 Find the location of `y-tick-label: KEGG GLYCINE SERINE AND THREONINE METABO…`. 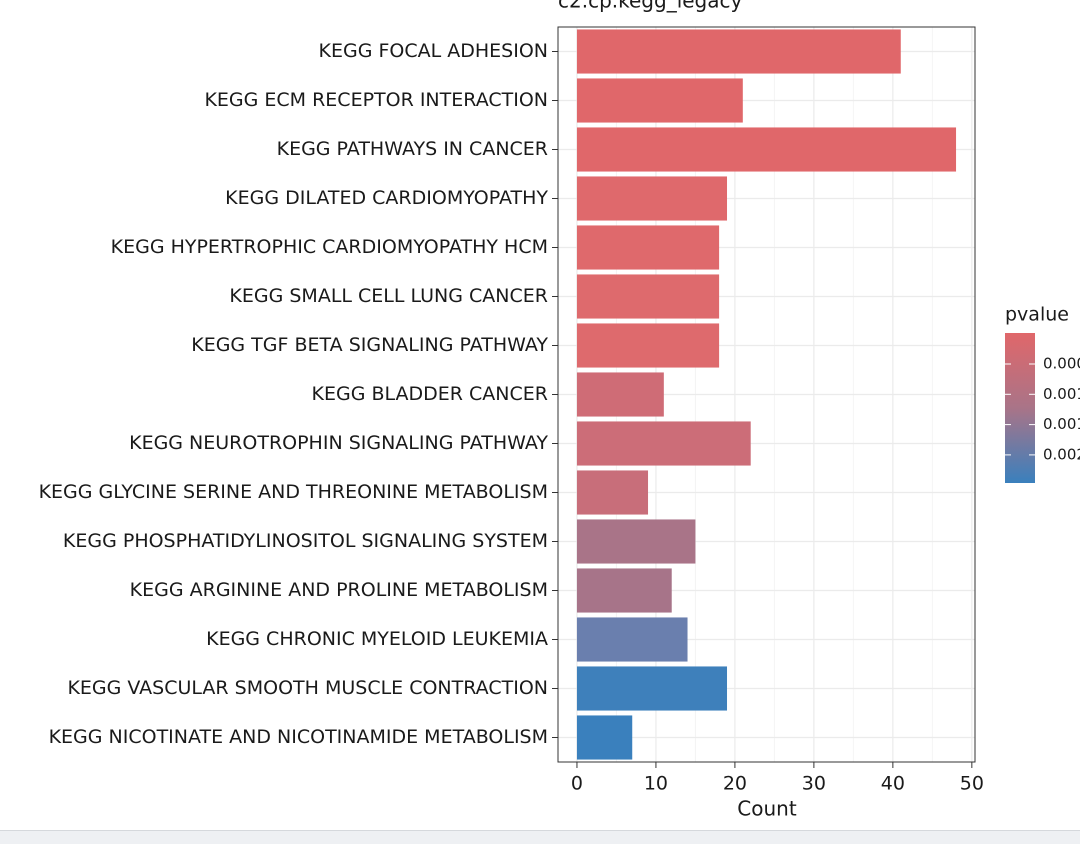

y-tick-label: KEGG GLYCINE SERINE AND THREONINE METABO… is located at coordinates (293, 492).